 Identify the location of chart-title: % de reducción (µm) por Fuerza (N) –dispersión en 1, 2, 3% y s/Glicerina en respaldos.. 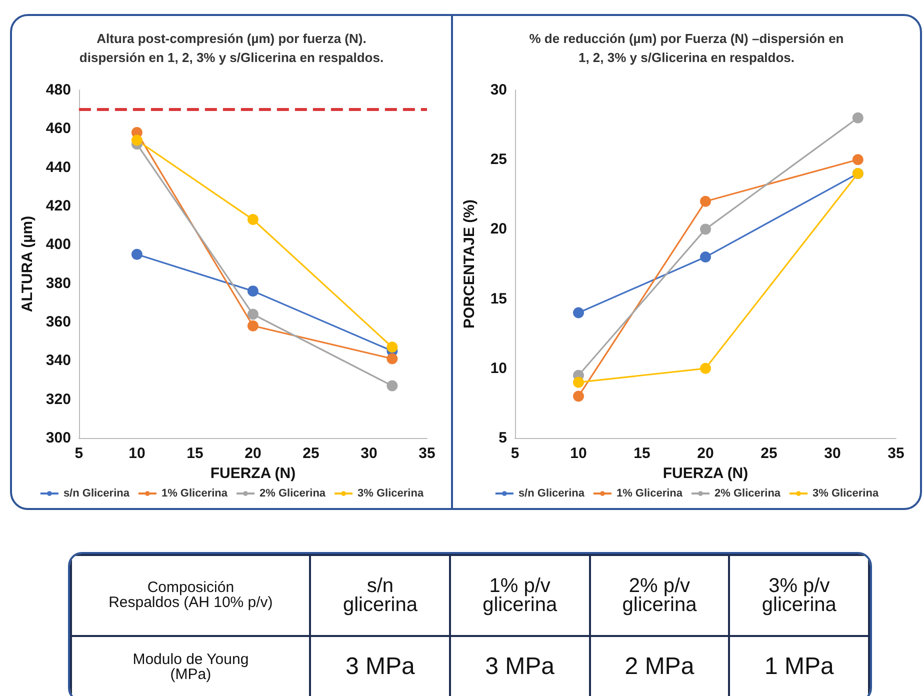
(686, 48).